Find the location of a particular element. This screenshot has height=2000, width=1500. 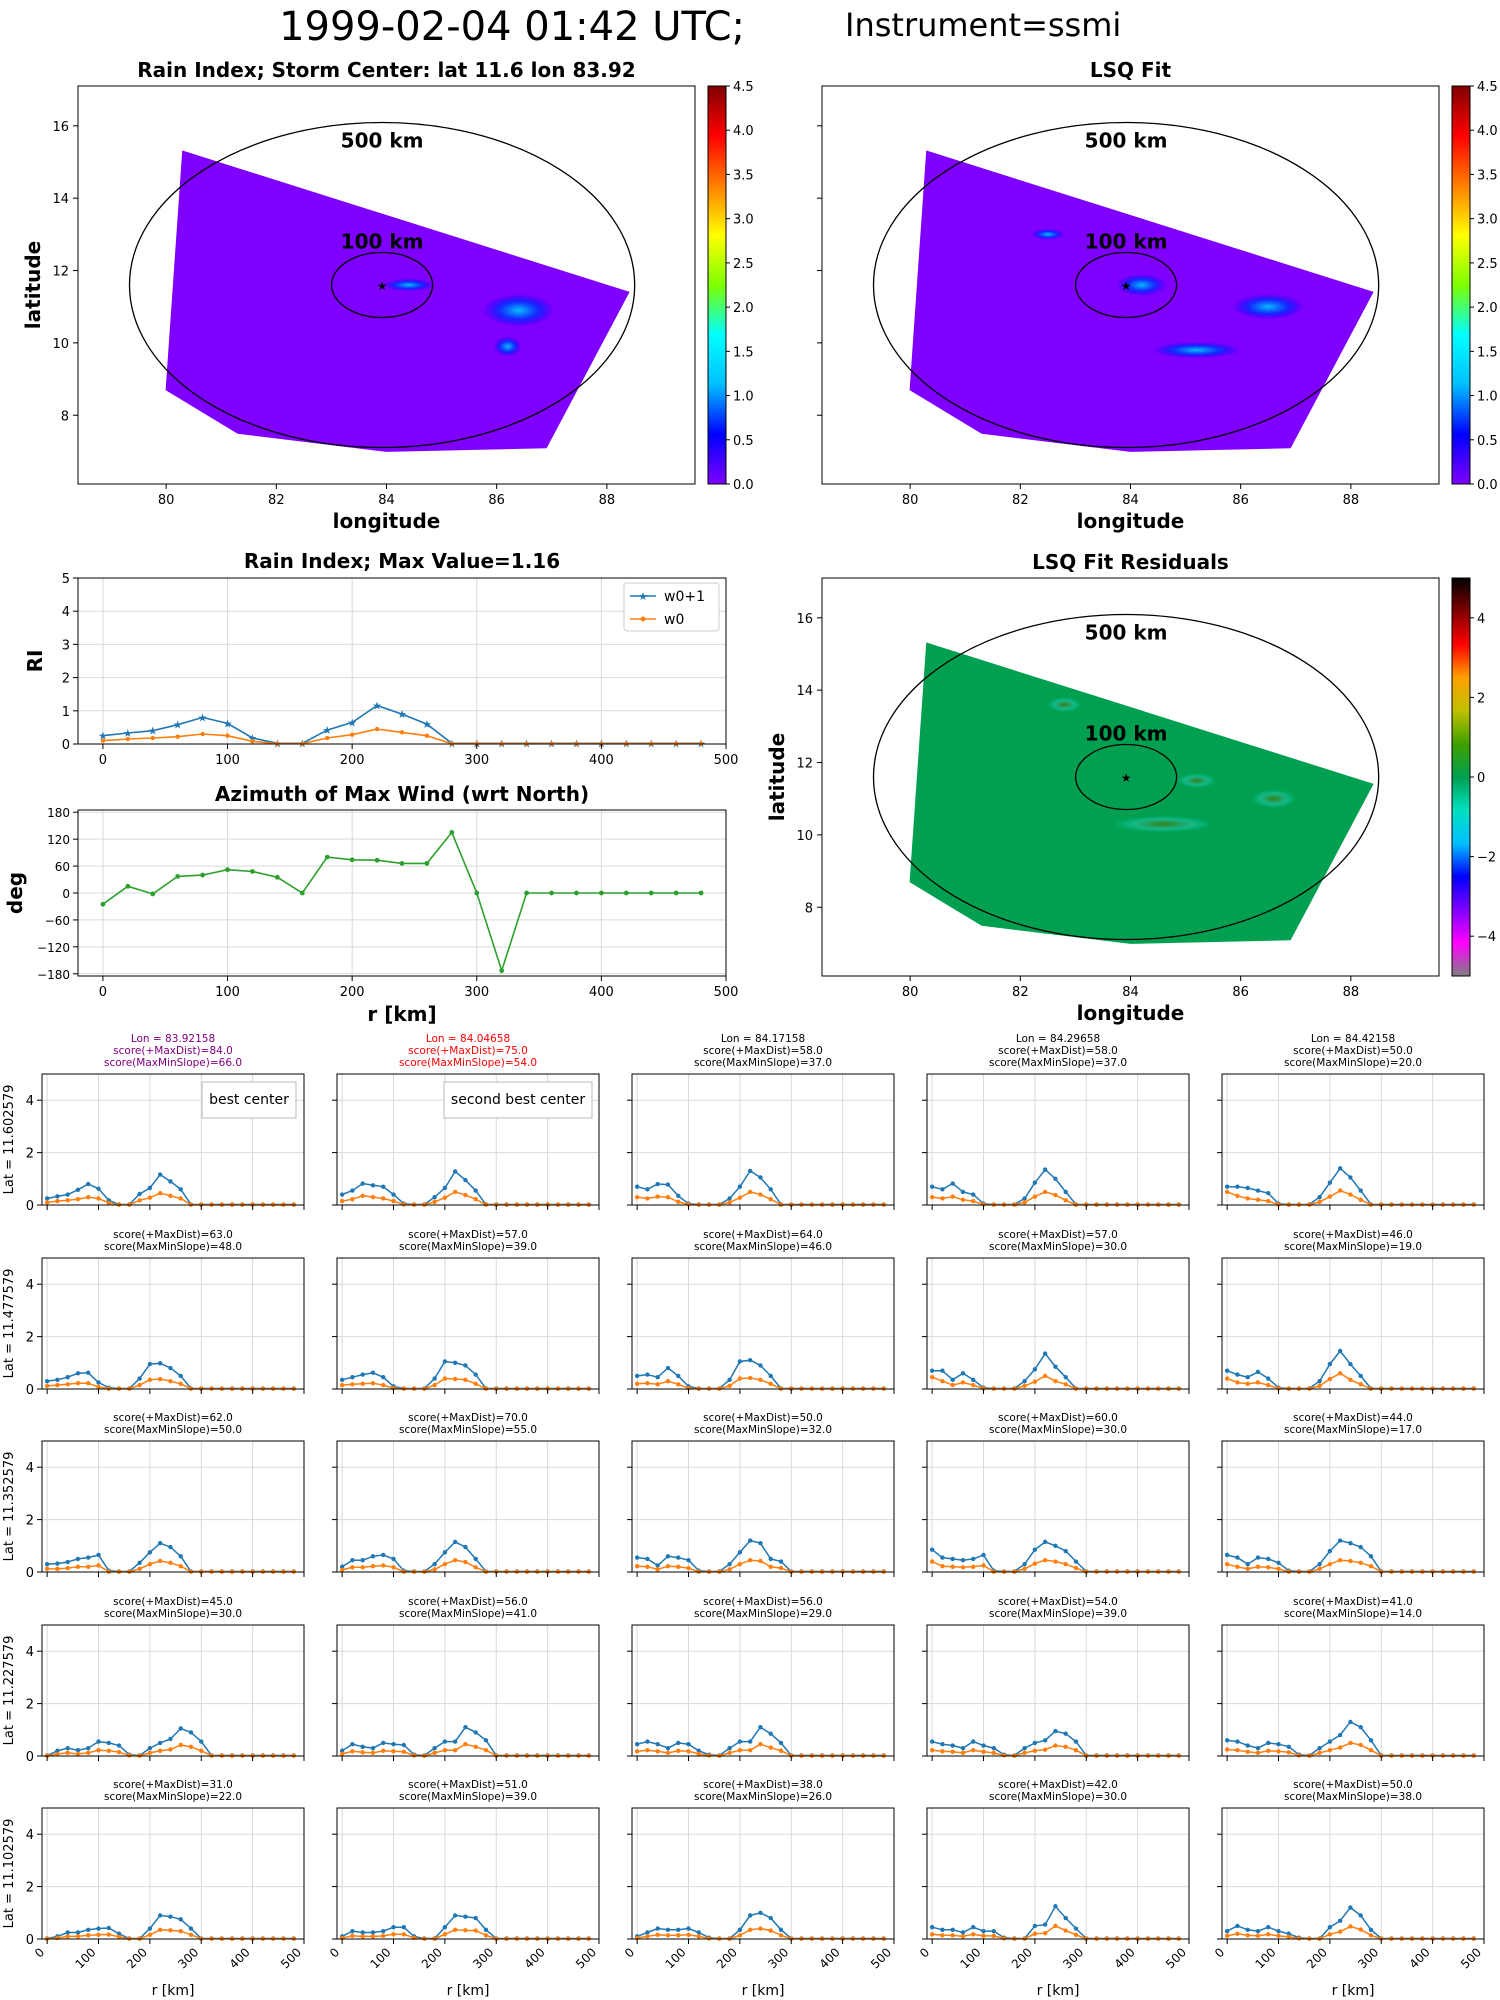

grid-panel-r0-c1 is located at coordinates (466, 1141).